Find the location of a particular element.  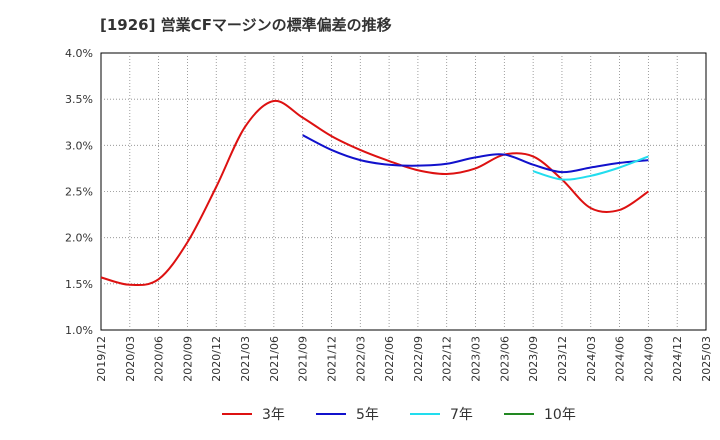

x-tick-label: 2021/06 is located at coordinates (274, 359).